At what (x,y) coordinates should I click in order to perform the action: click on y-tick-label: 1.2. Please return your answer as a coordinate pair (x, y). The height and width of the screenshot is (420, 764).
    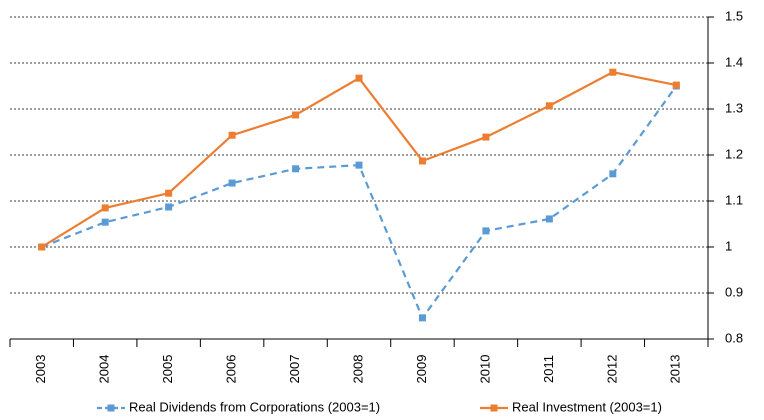
    Looking at the image, I should click on (734, 153).